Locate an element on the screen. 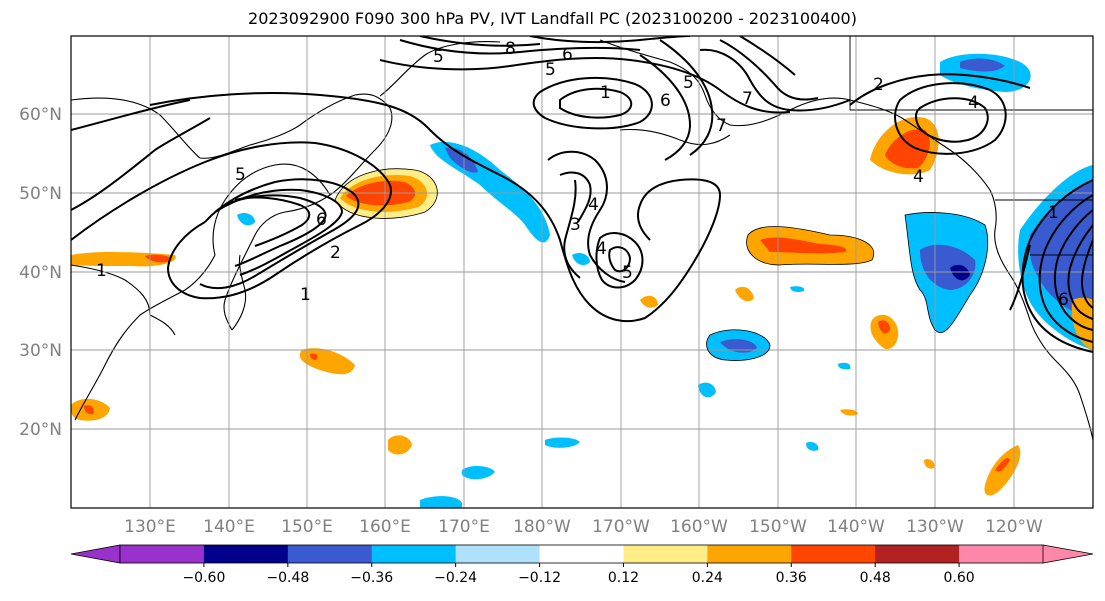  colorbar-extend-low is located at coordinates (95, 554).